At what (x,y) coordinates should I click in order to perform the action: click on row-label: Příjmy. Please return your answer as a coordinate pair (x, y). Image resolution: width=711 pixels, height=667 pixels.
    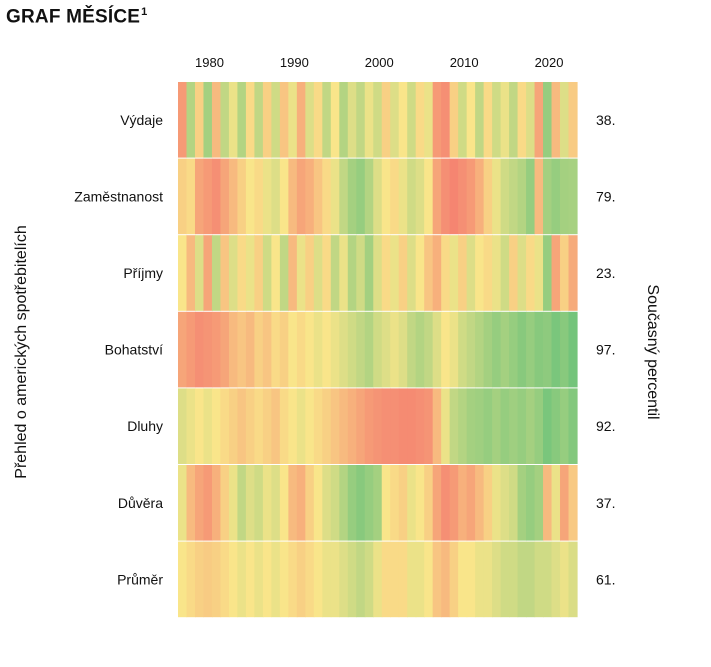
    Looking at the image, I should click on (143, 273).